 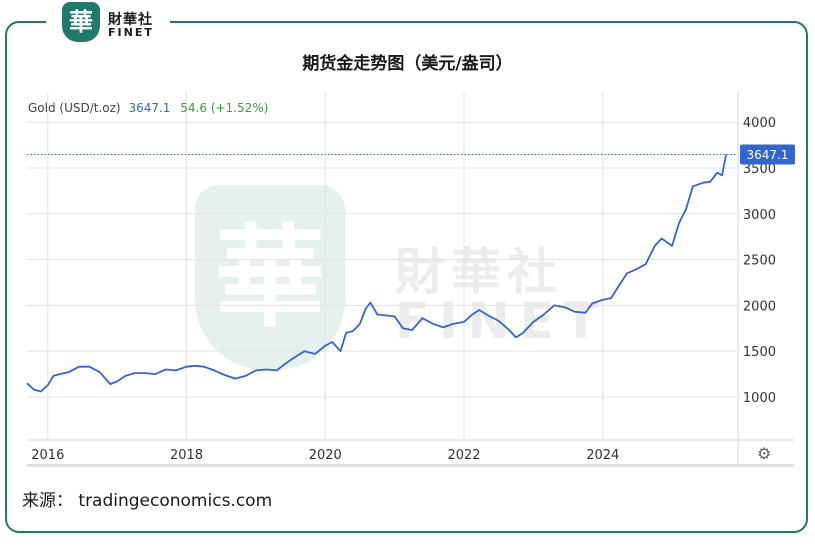 What do you see at coordinates (410, 465) in the screenshot?
I see `x-axis-band` at bounding box center [410, 465].